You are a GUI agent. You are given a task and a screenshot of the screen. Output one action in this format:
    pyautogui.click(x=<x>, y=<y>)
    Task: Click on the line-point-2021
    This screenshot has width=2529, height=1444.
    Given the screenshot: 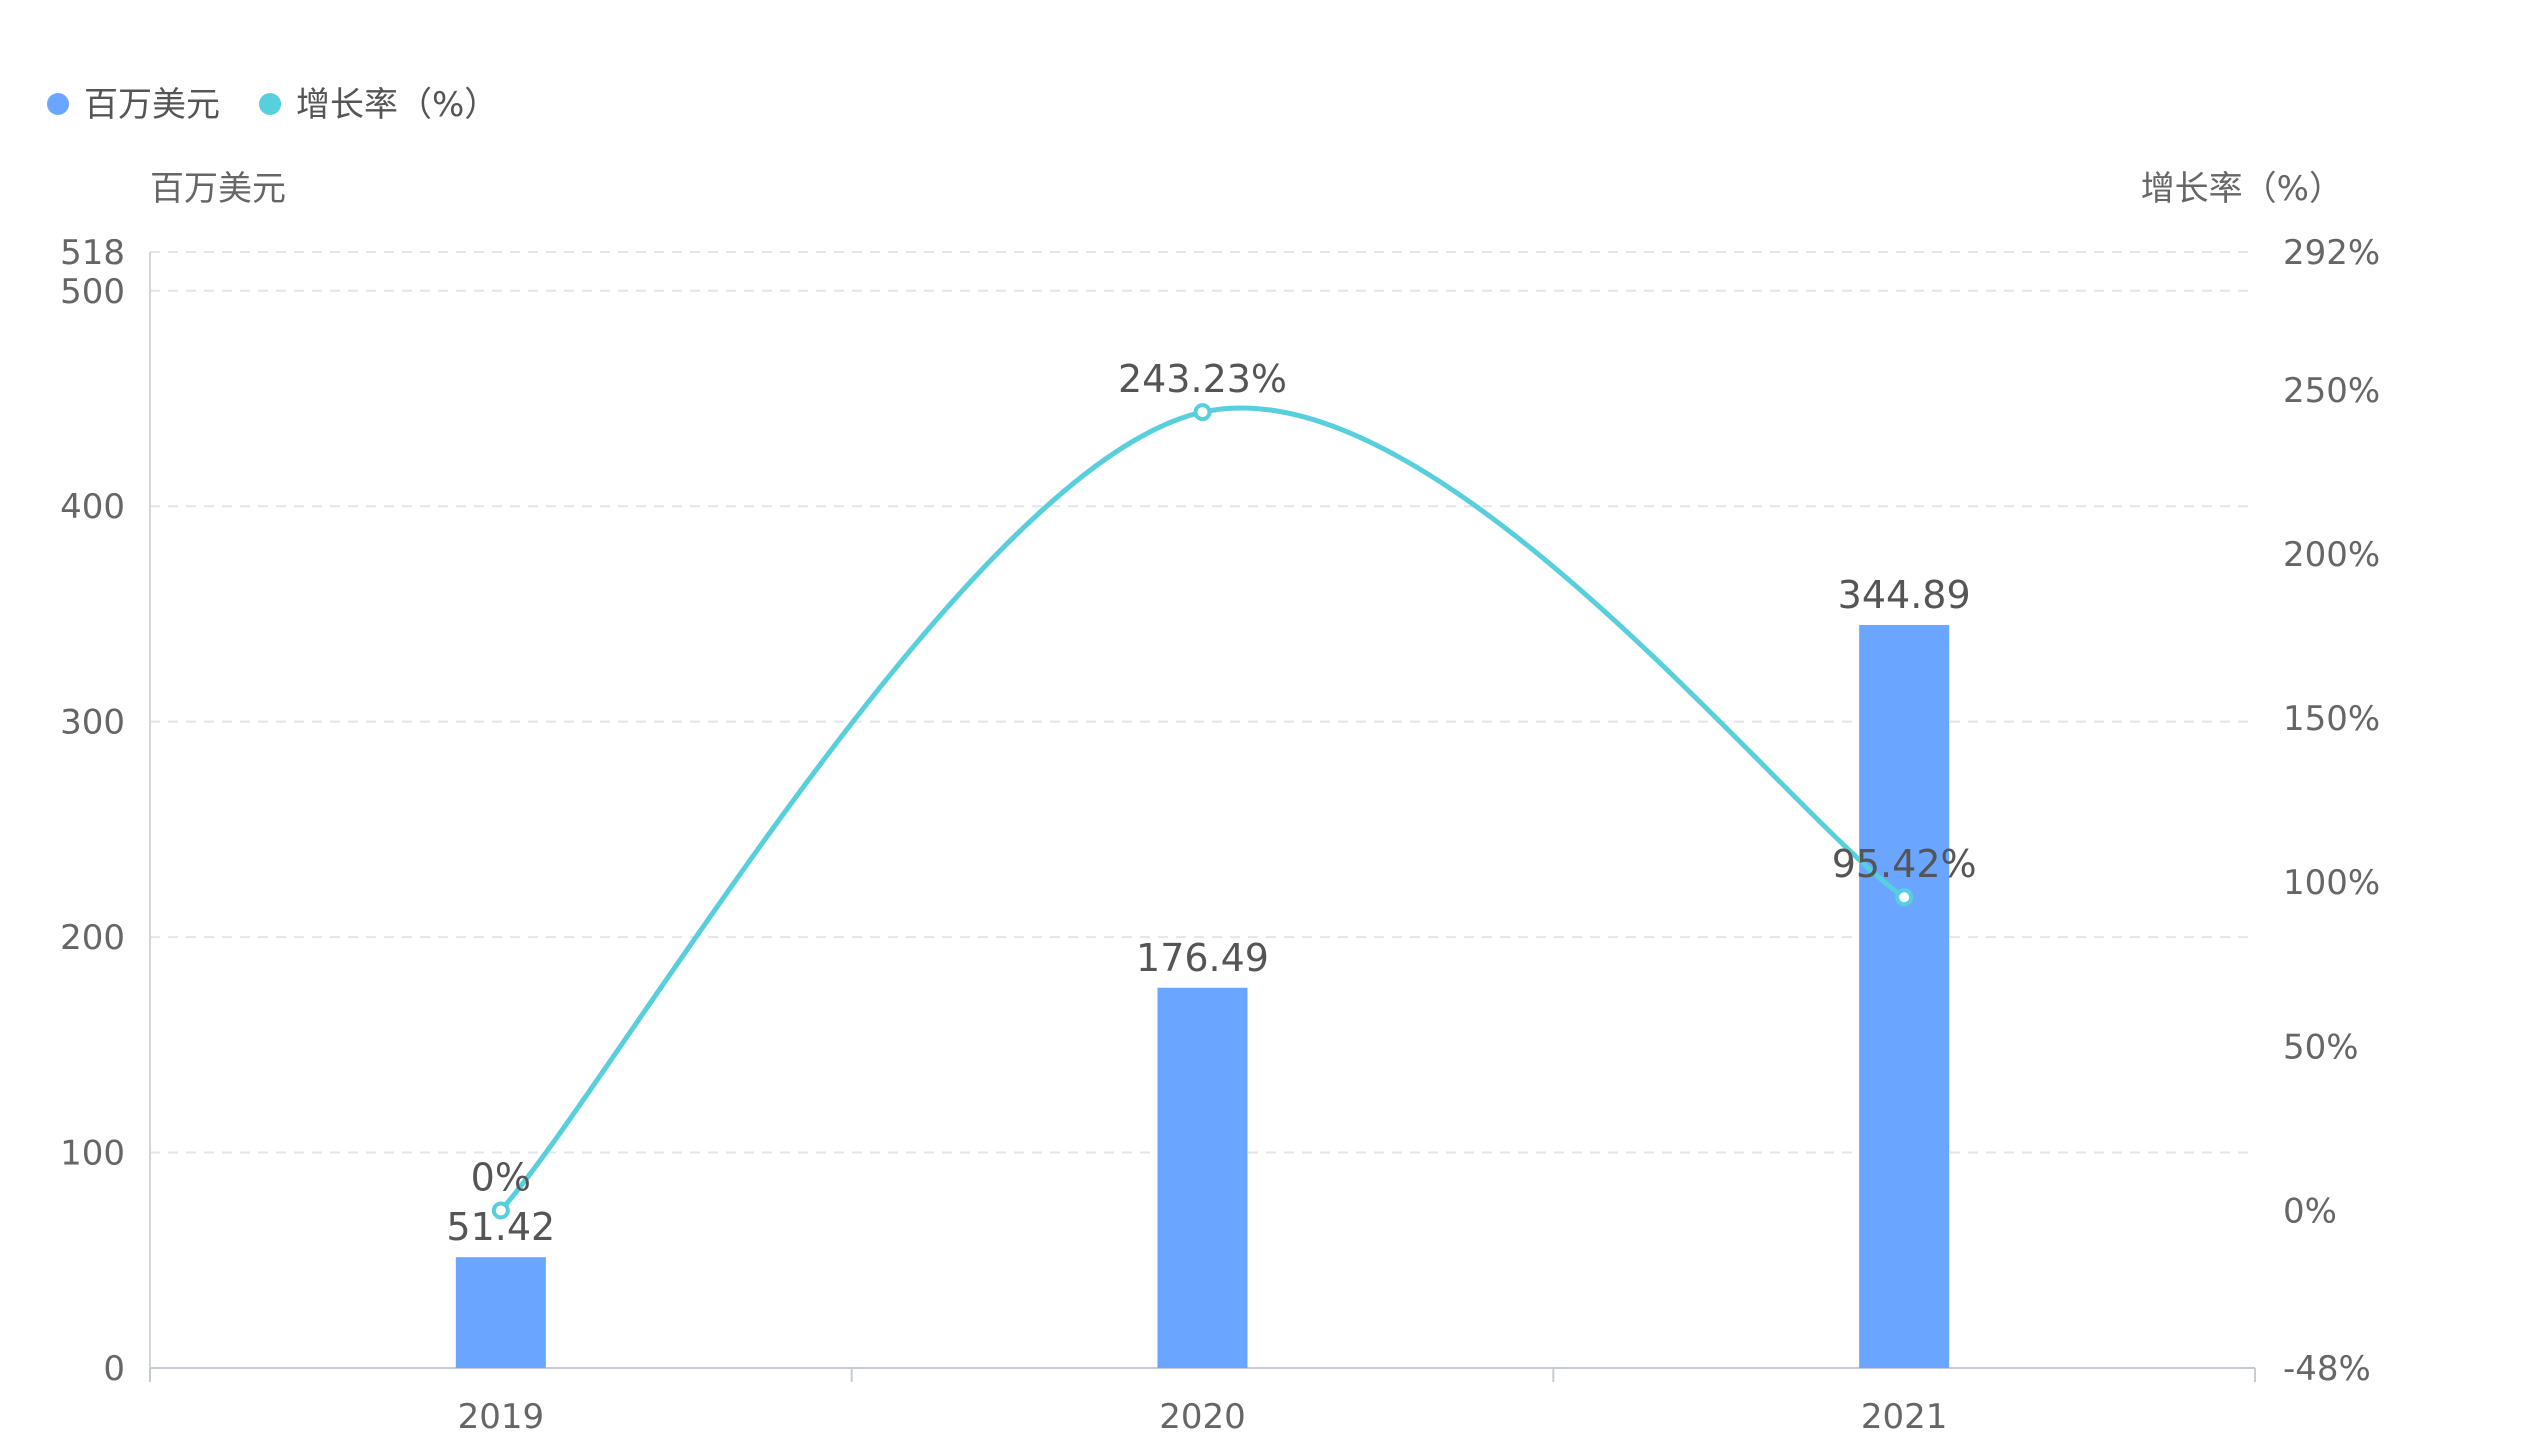 What is the action you would take?
    pyautogui.click(x=1904, y=897)
    